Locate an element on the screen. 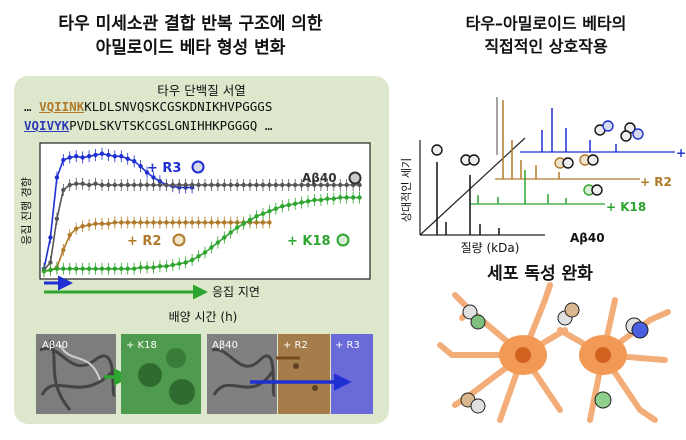 The width and height of the screenshot is (686, 440). seq-line1-rest: KLDLSNVQSKCGSKDNIKHVPGGGS is located at coordinates (178, 106).